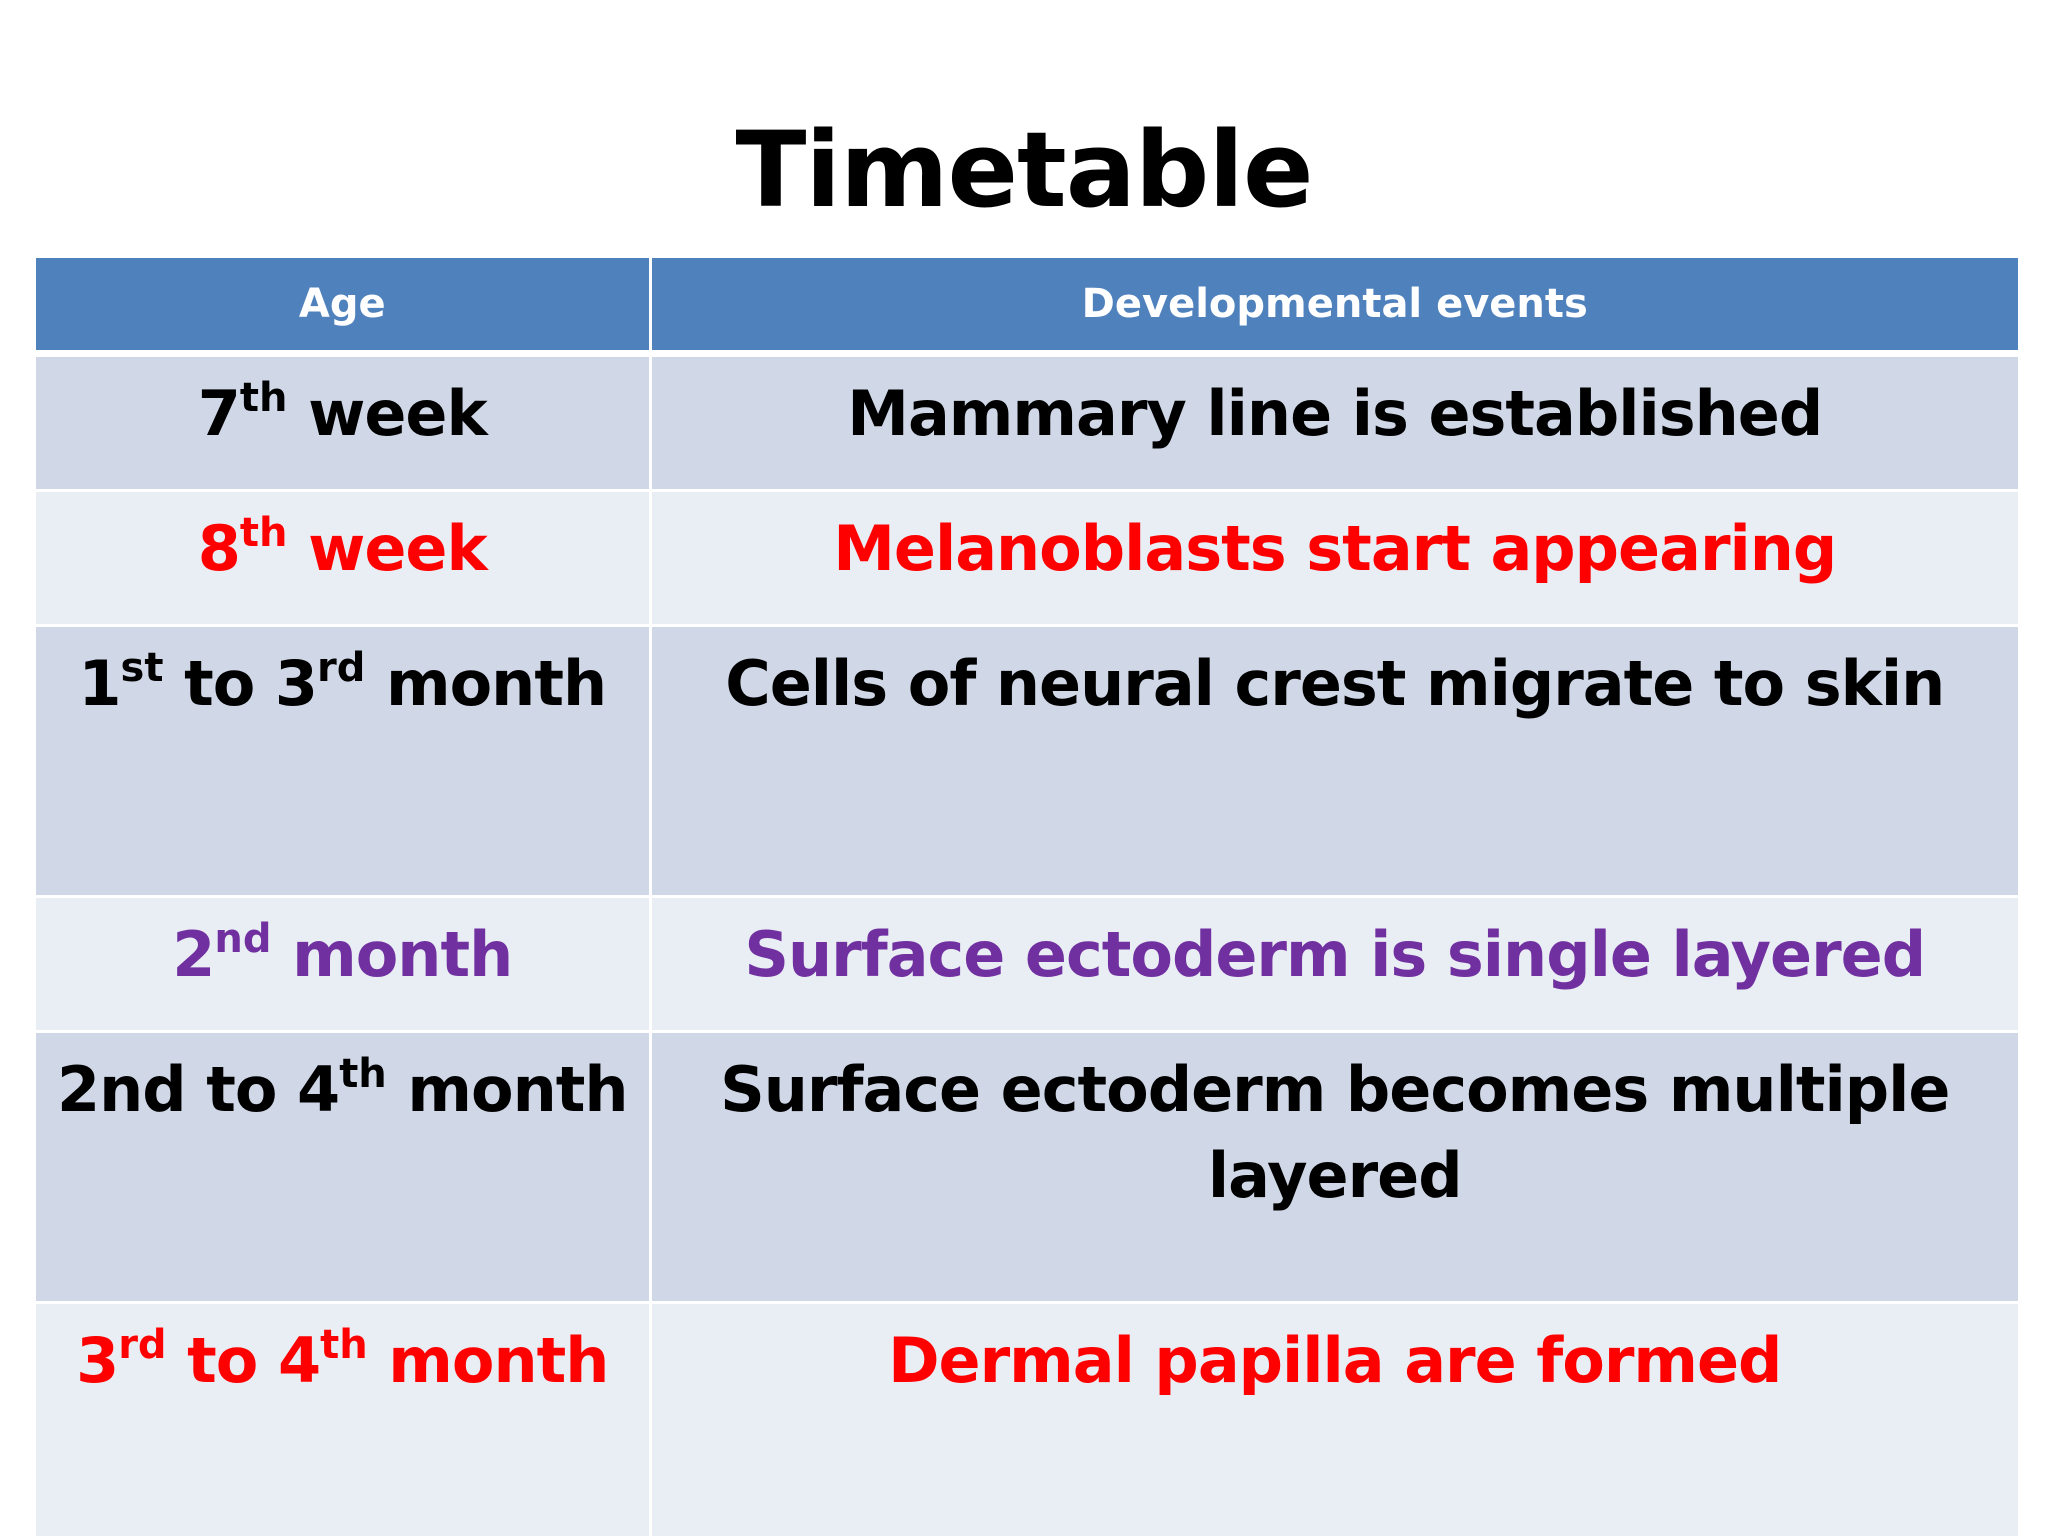  I want to click on age-cell: 7th week, so click(344, 422).